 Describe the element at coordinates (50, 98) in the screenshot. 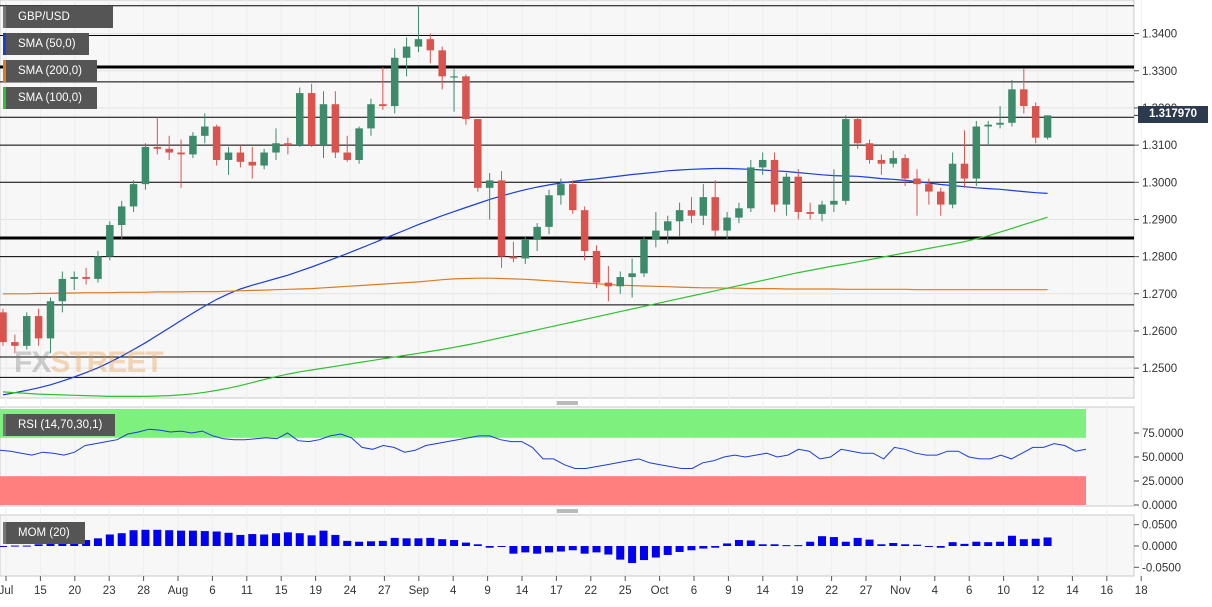

I see `sma100-label: SMA (100,0)` at that location.